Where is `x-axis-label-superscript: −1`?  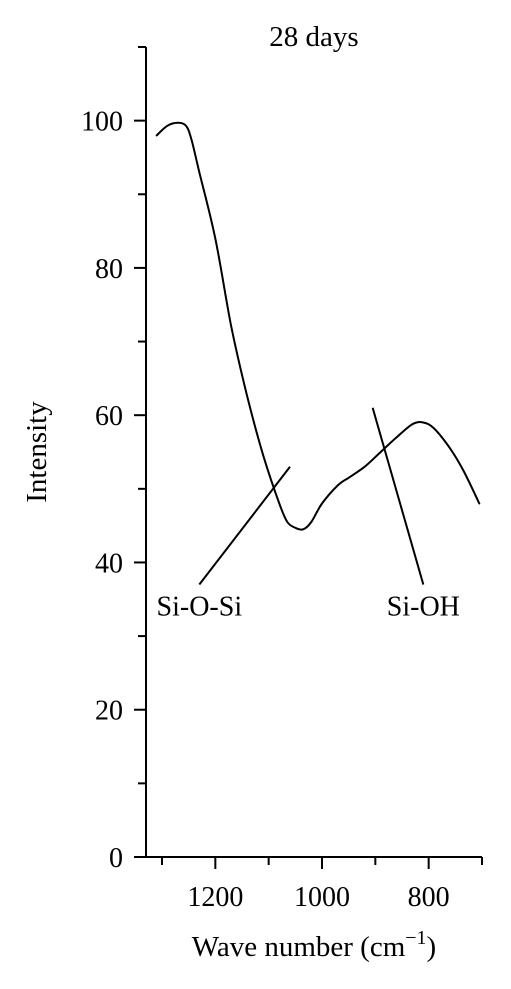
x-axis-label-superscript: −1 is located at coordinates (415, 938).